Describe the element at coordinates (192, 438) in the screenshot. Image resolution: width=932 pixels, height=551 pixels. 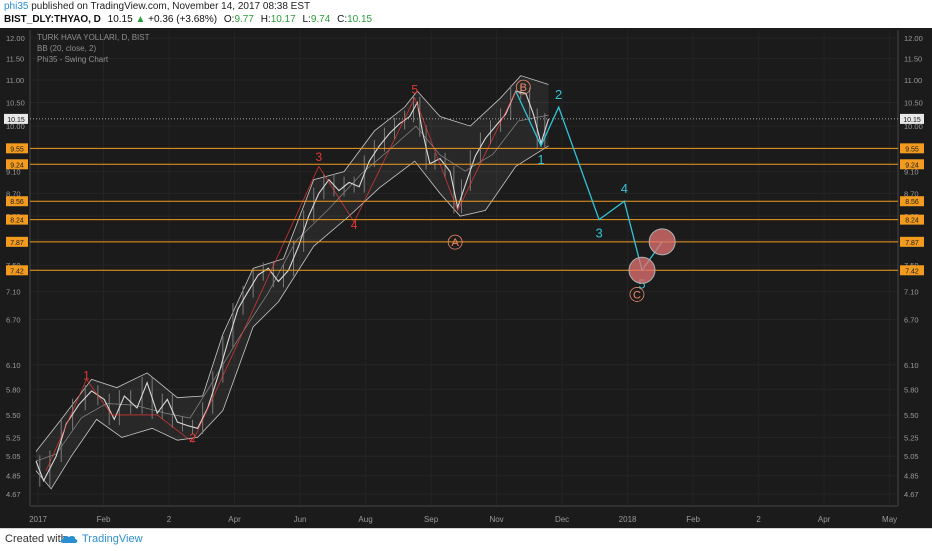
I see `swing-number-label: 2` at that location.